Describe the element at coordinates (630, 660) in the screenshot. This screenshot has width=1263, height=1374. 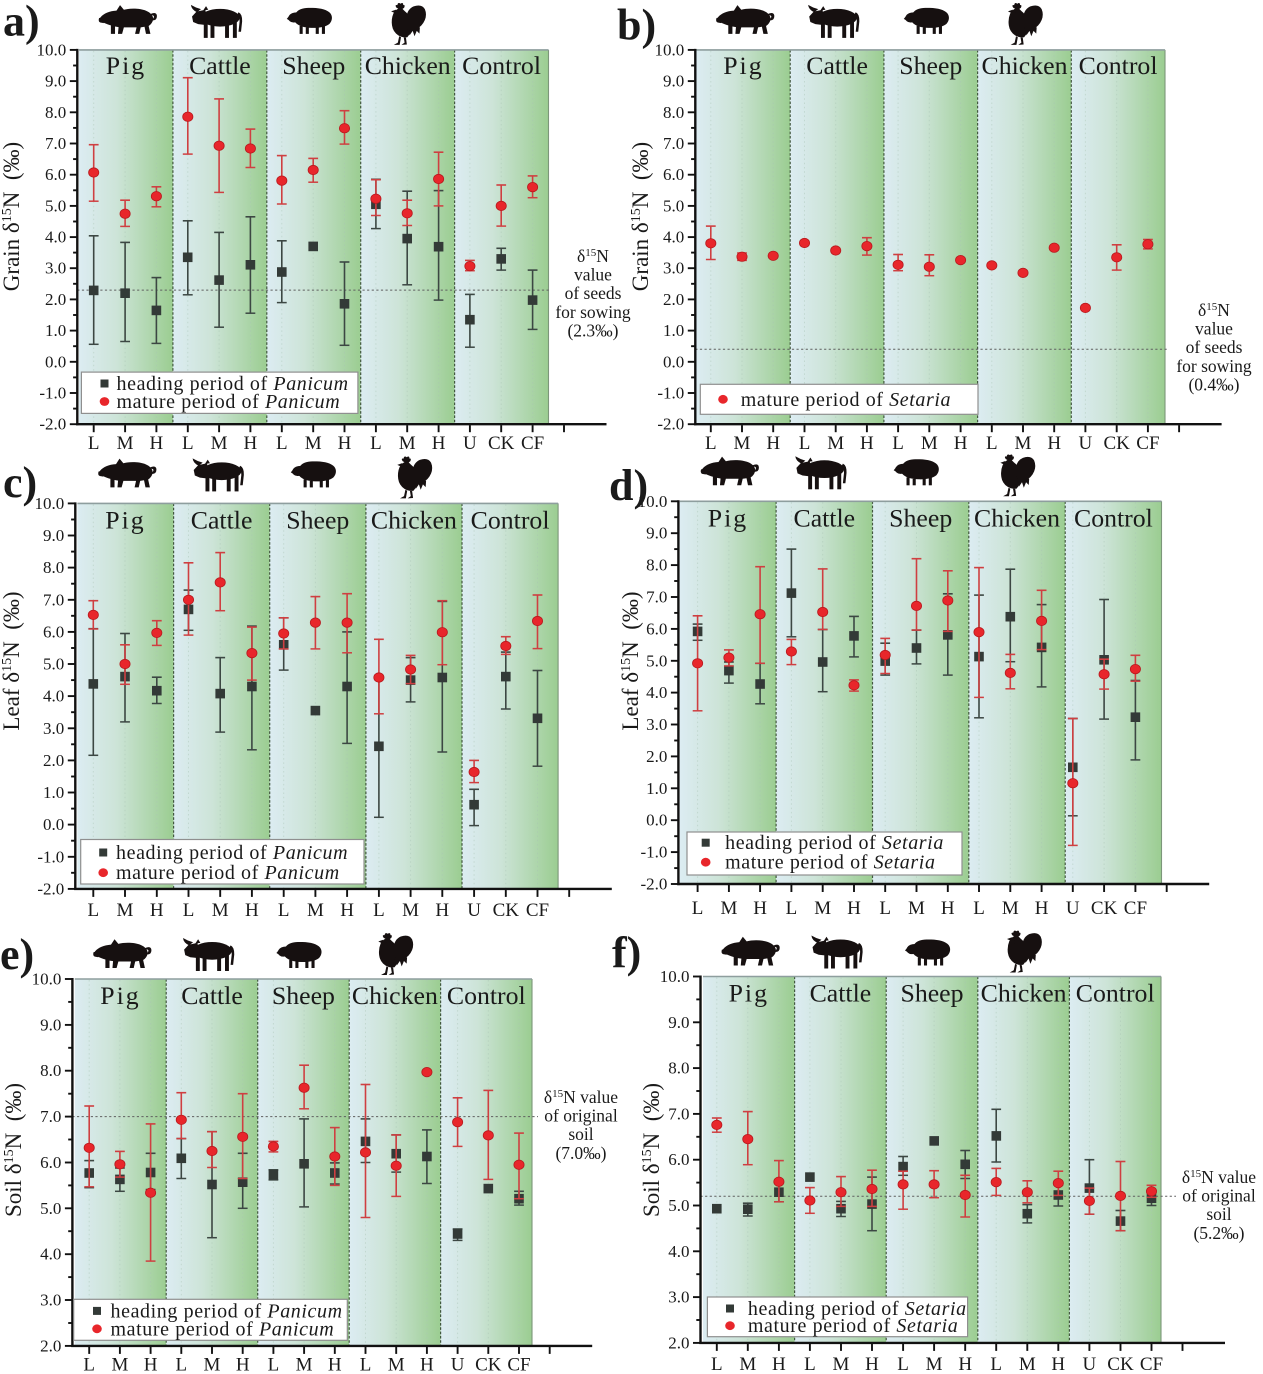
I see `svg-text: Leaf δ15N (‰)` at that location.